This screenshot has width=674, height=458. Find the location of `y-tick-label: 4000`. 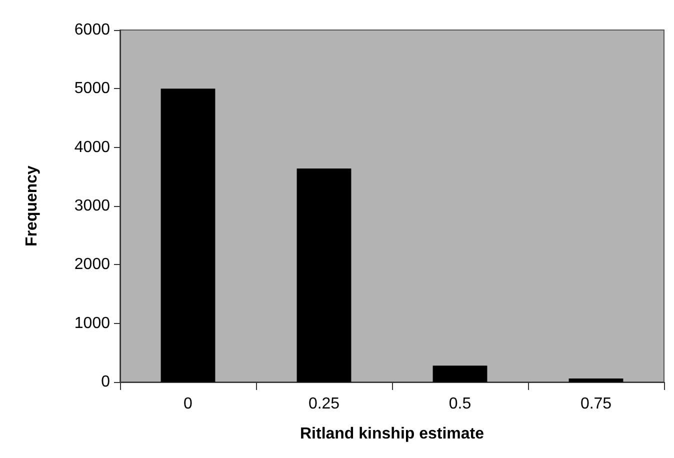

y-tick-label: 4000 is located at coordinates (92, 147).